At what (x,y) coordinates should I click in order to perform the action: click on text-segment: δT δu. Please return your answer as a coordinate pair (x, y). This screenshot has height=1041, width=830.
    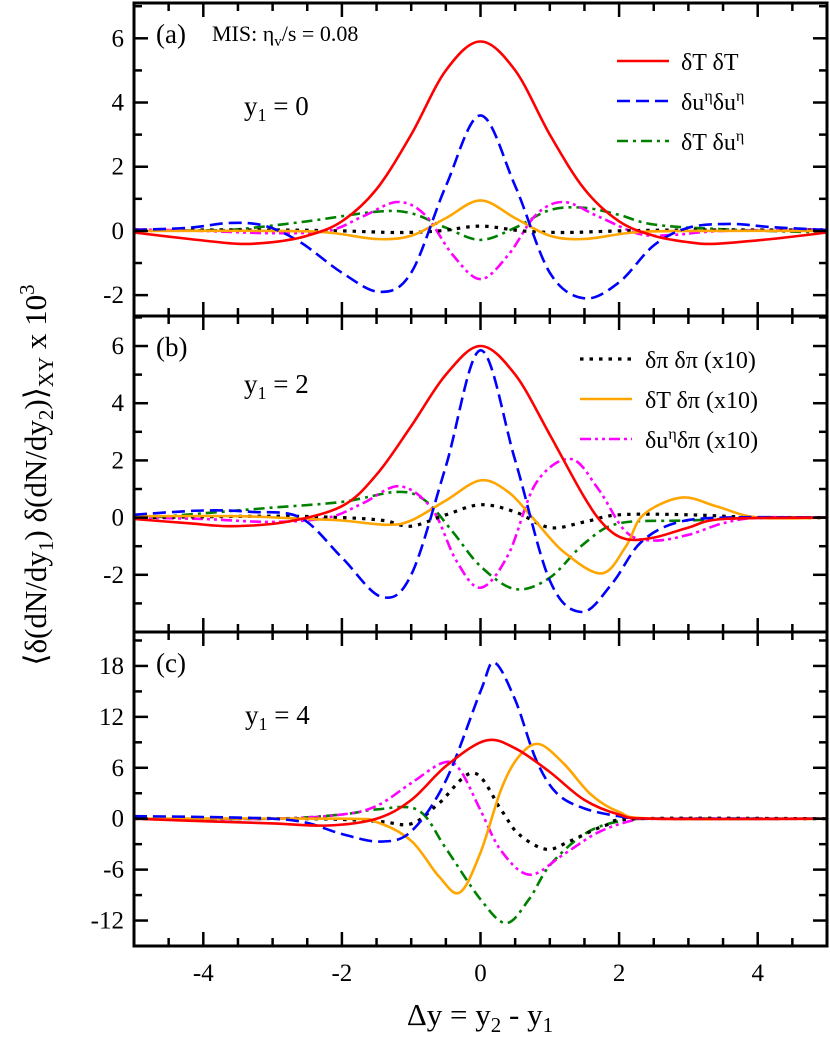
    Looking at the image, I should click on (708, 143).